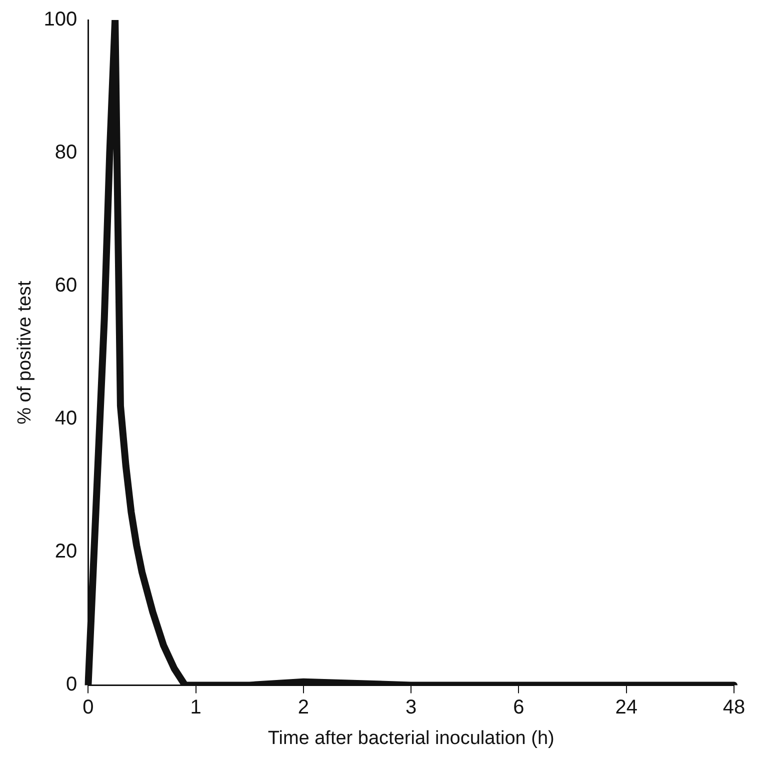 The image size is (758, 764). I want to click on x-tick-label: 2, so click(304, 707).